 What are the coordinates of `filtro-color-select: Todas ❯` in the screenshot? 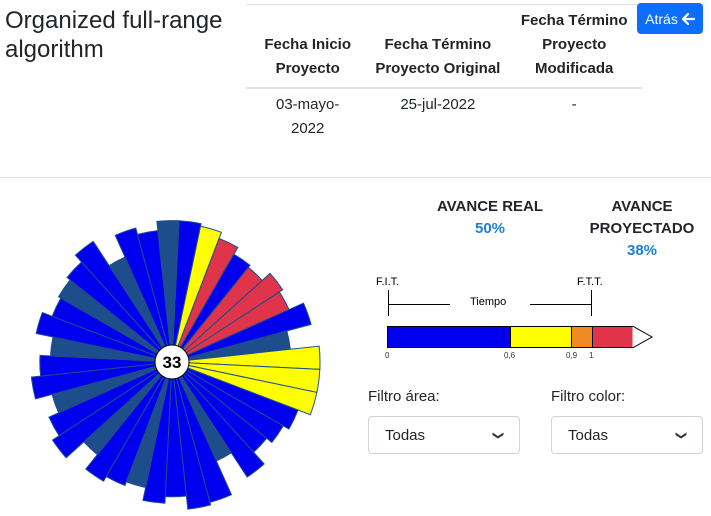 It's located at (627, 435).